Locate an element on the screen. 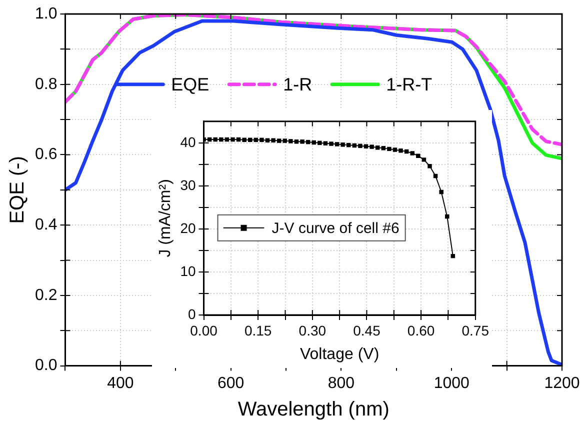  legend-label: J-V curve of cell #6 is located at coordinates (336, 229).